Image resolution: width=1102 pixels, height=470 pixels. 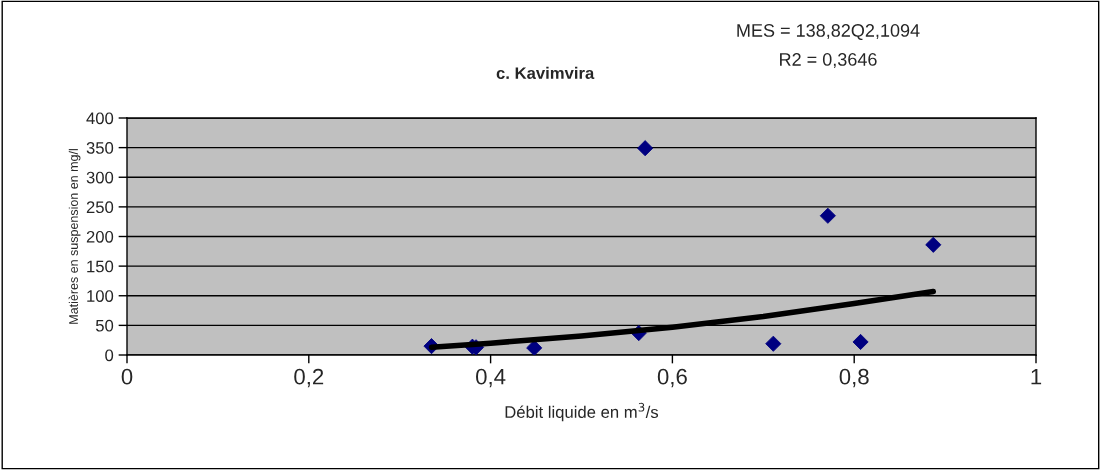 I want to click on x-tick-label: 0,2, so click(x=309, y=378).